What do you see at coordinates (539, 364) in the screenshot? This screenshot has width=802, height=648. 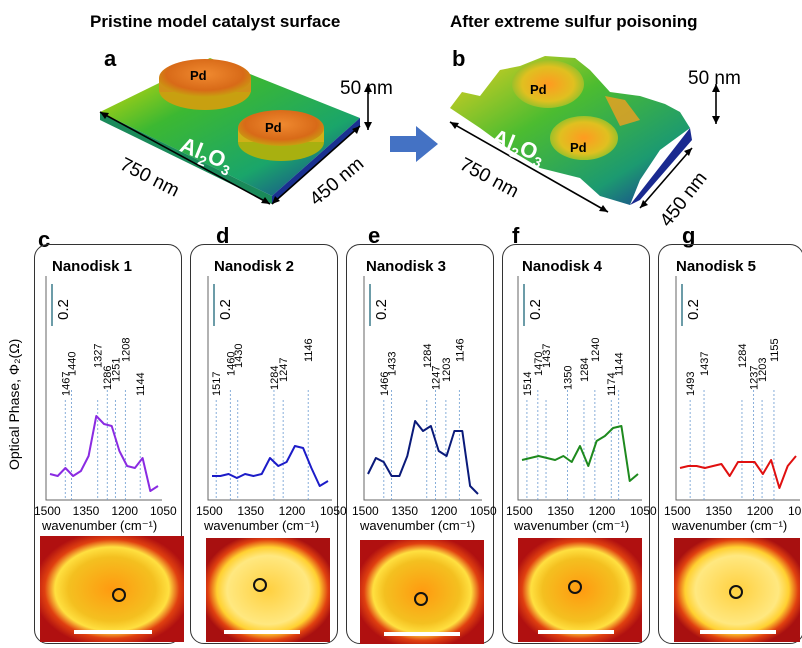 I see `peak-label: 1470` at bounding box center [539, 364].